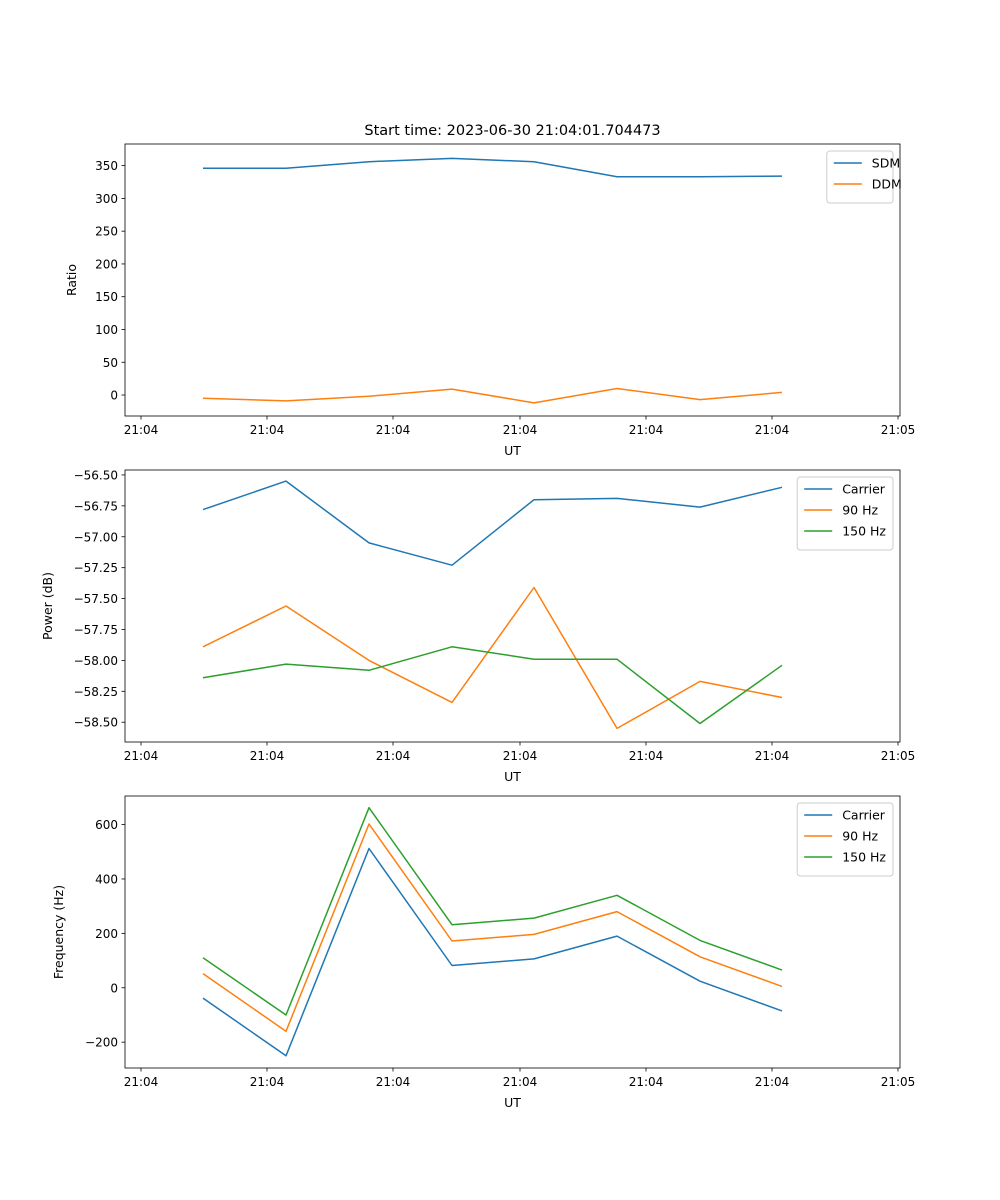  What do you see at coordinates (106, 825) in the screenshot?
I see `y-tick-label: 600` at bounding box center [106, 825].